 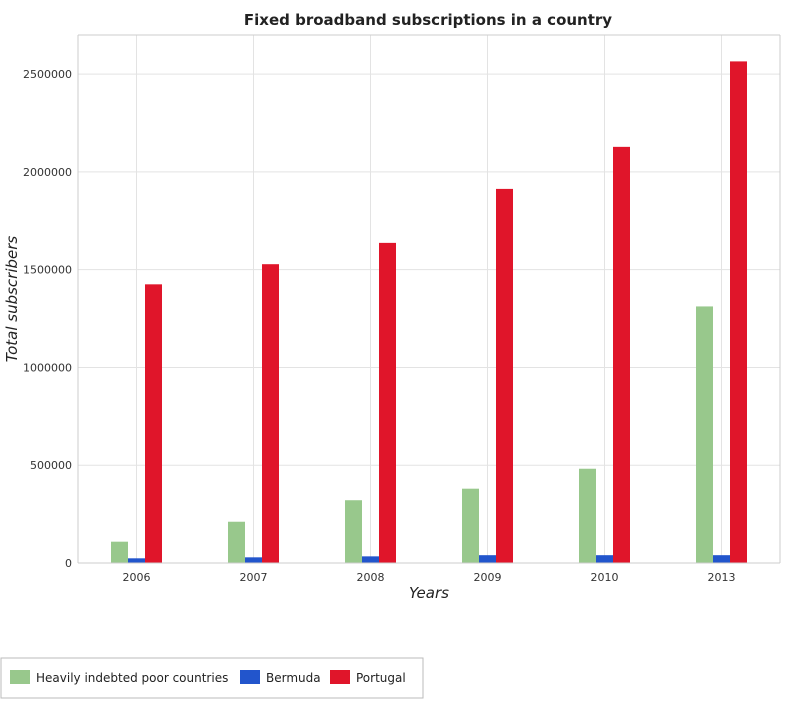 I want to click on y-tick-label: 2000000, so click(x=47, y=172).